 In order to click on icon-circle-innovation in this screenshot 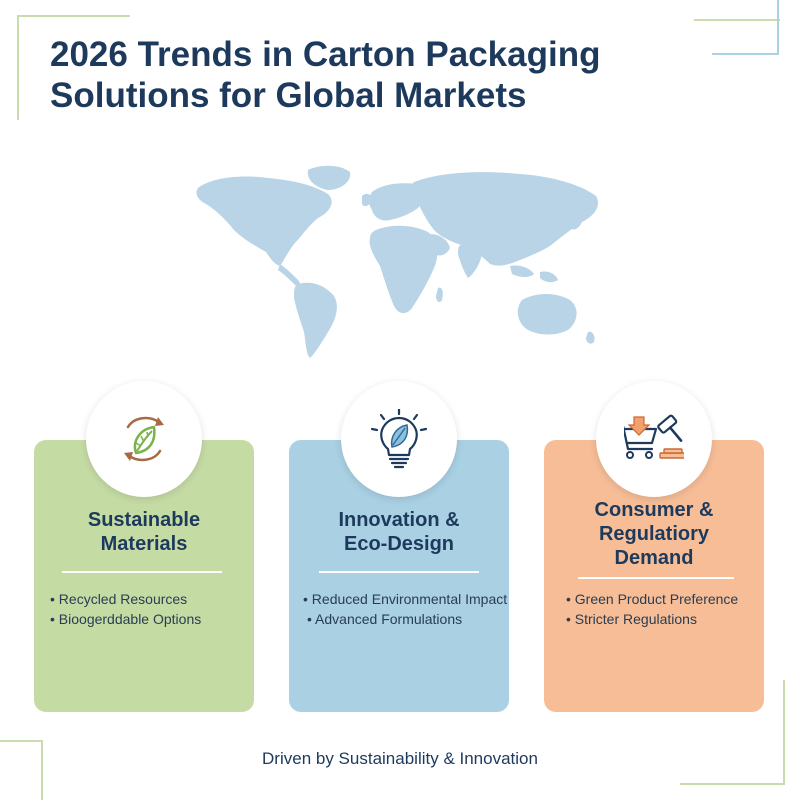, I will do `click(399, 439)`.